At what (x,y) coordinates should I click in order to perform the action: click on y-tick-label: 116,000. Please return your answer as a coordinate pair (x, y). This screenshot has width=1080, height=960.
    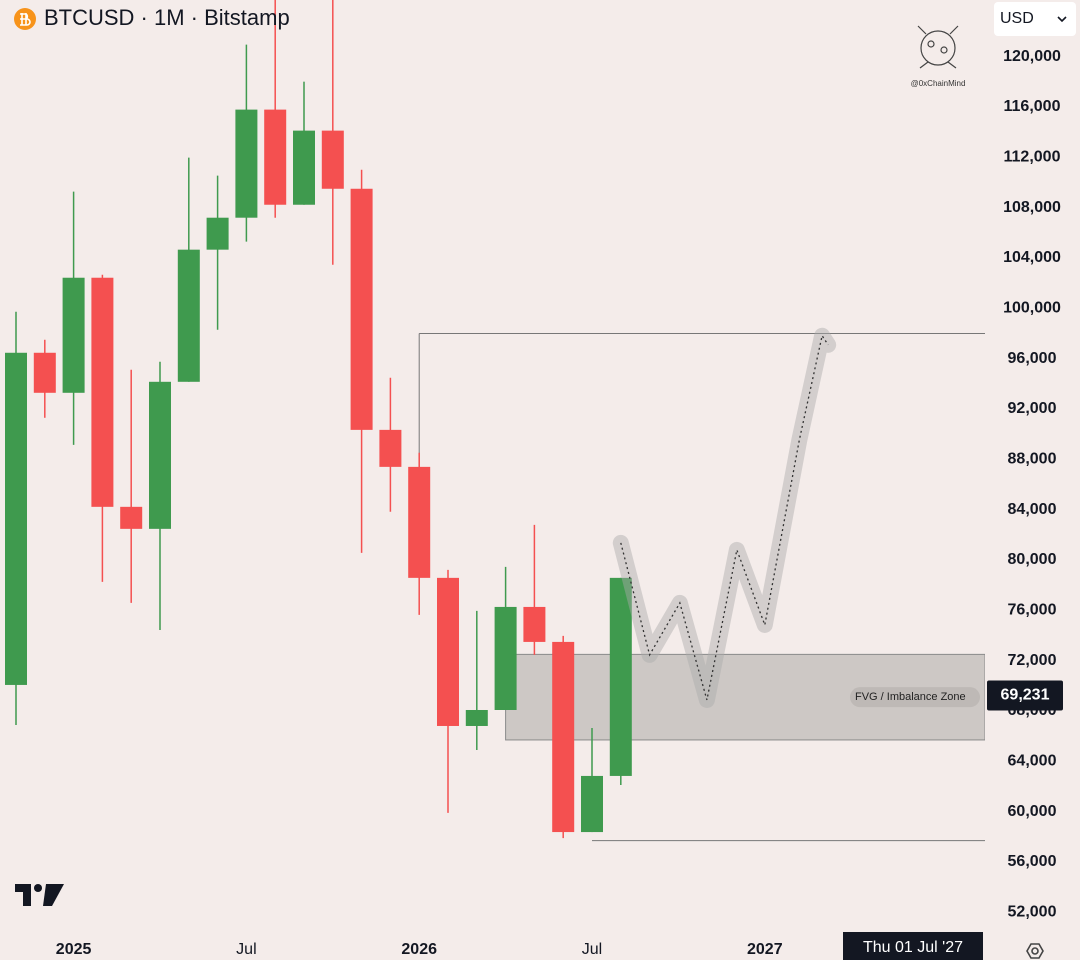
    Looking at the image, I should click on (1032, 106).